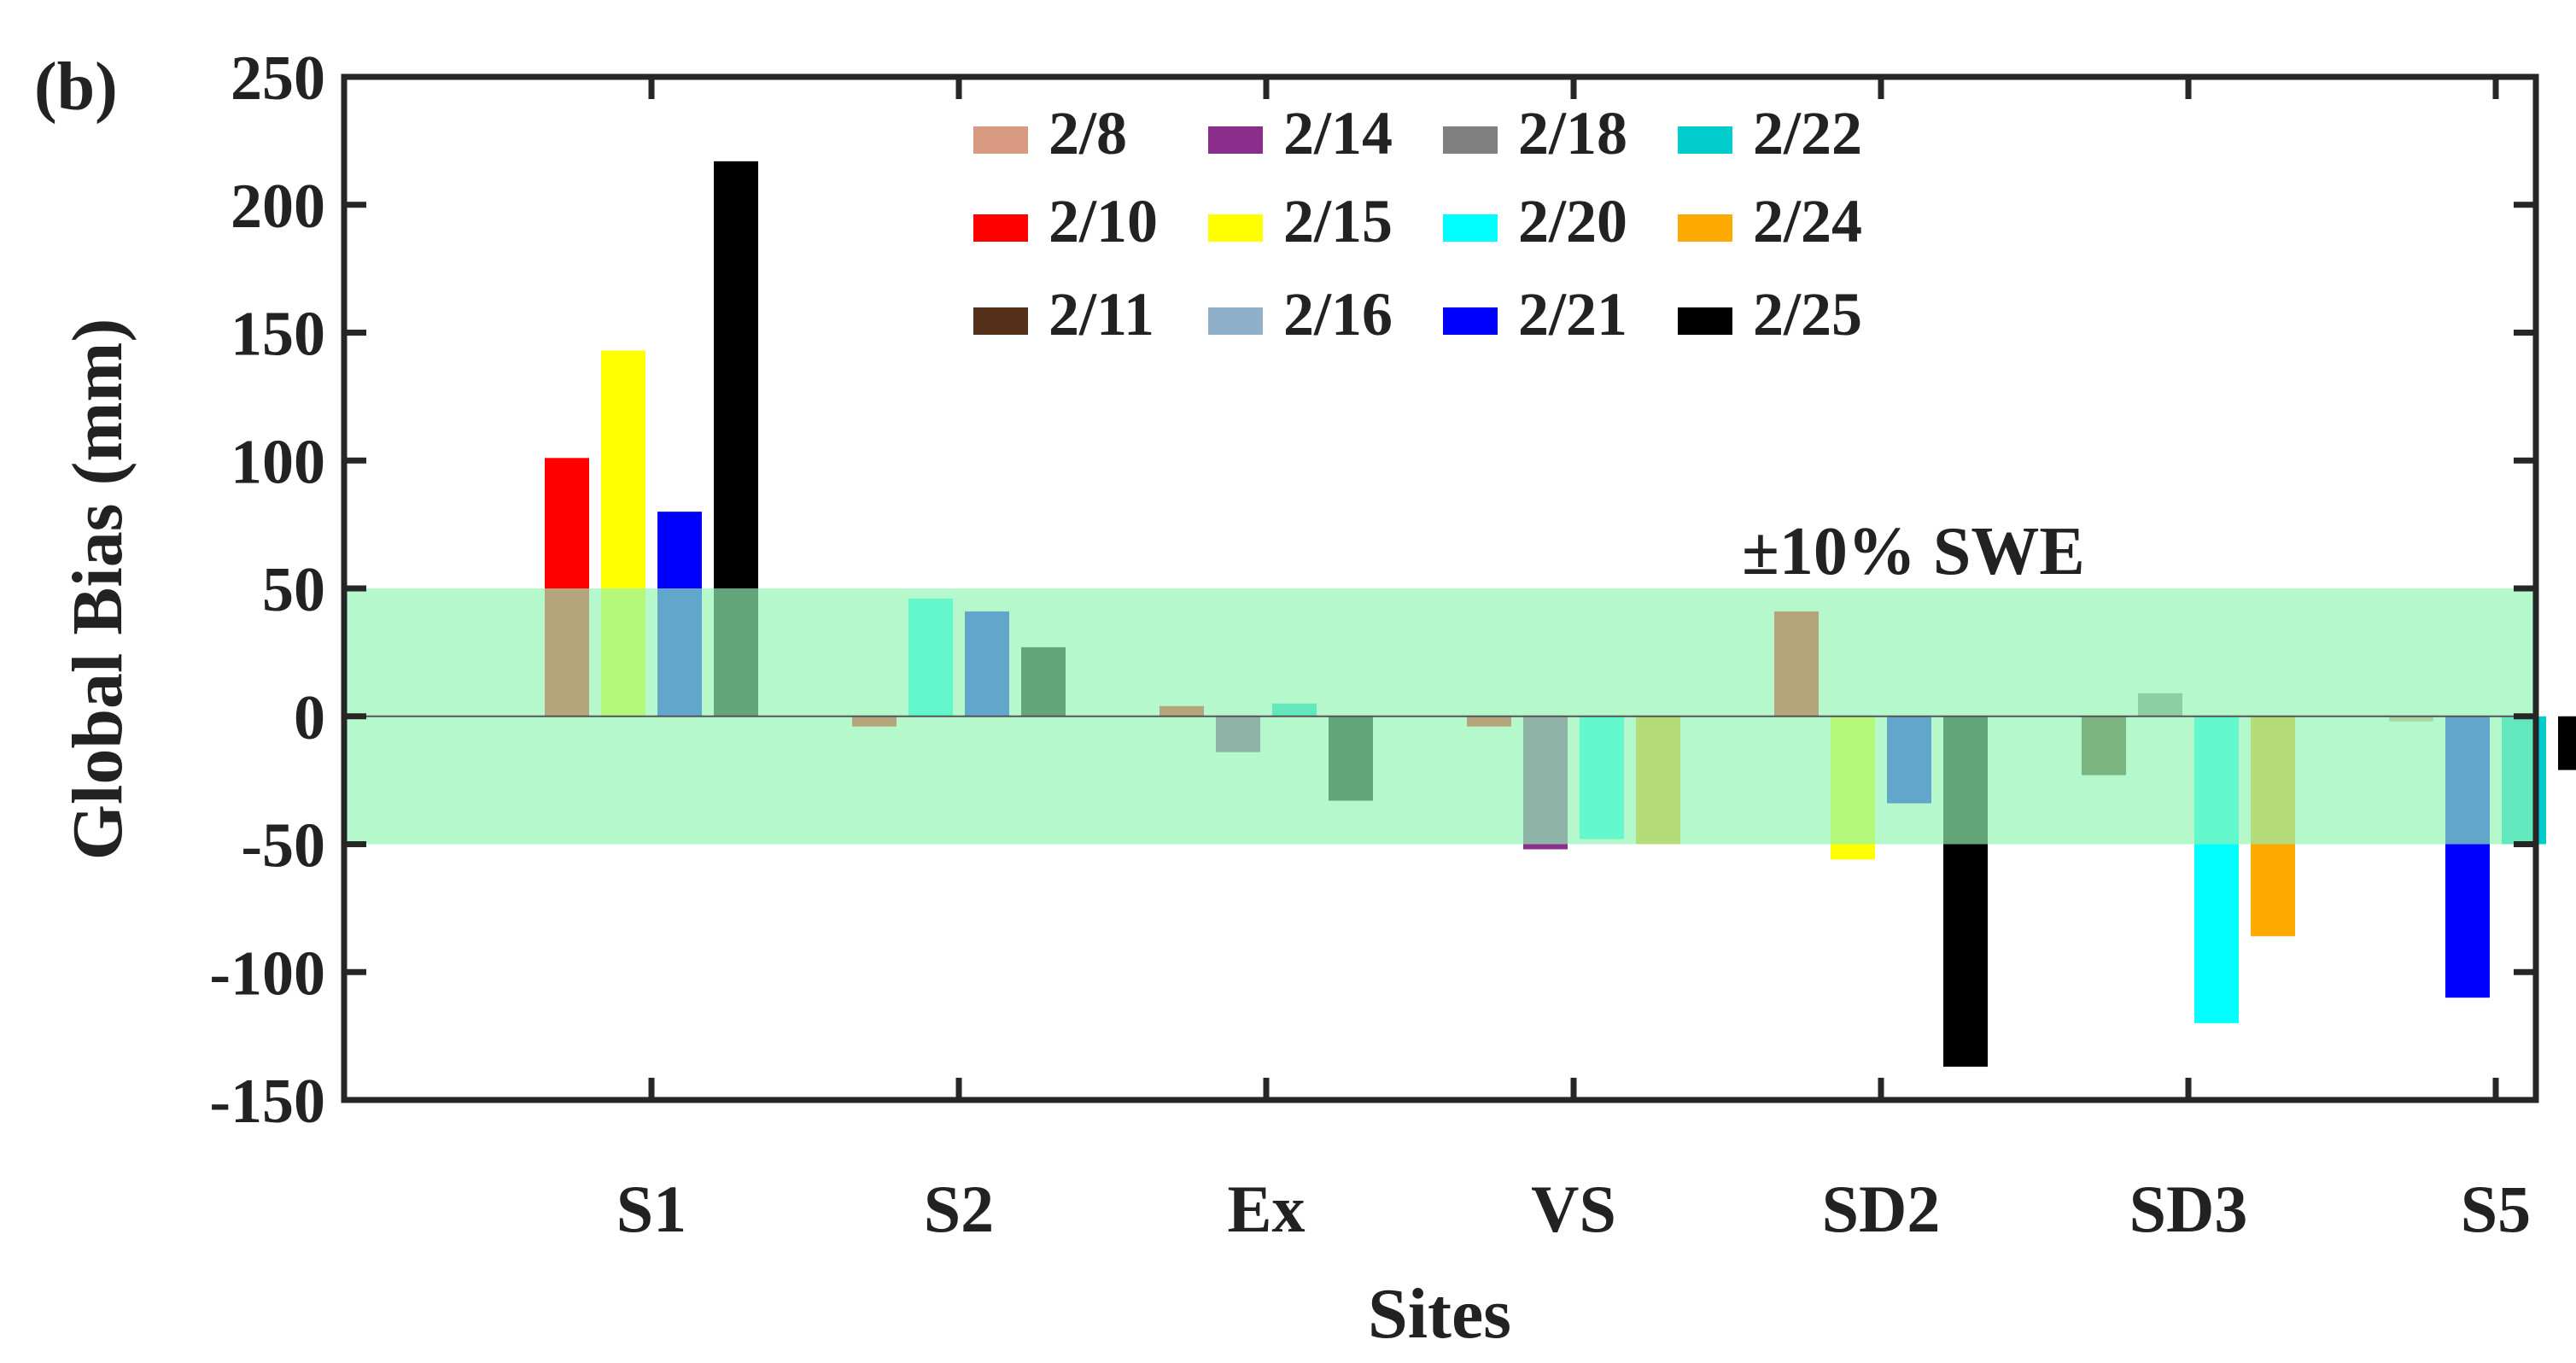 This screenshot has width=2576, height=1363. Describe the element at coordinates (1338, 133) in the screenshot. I see `legend-label: 2/14` at that location.